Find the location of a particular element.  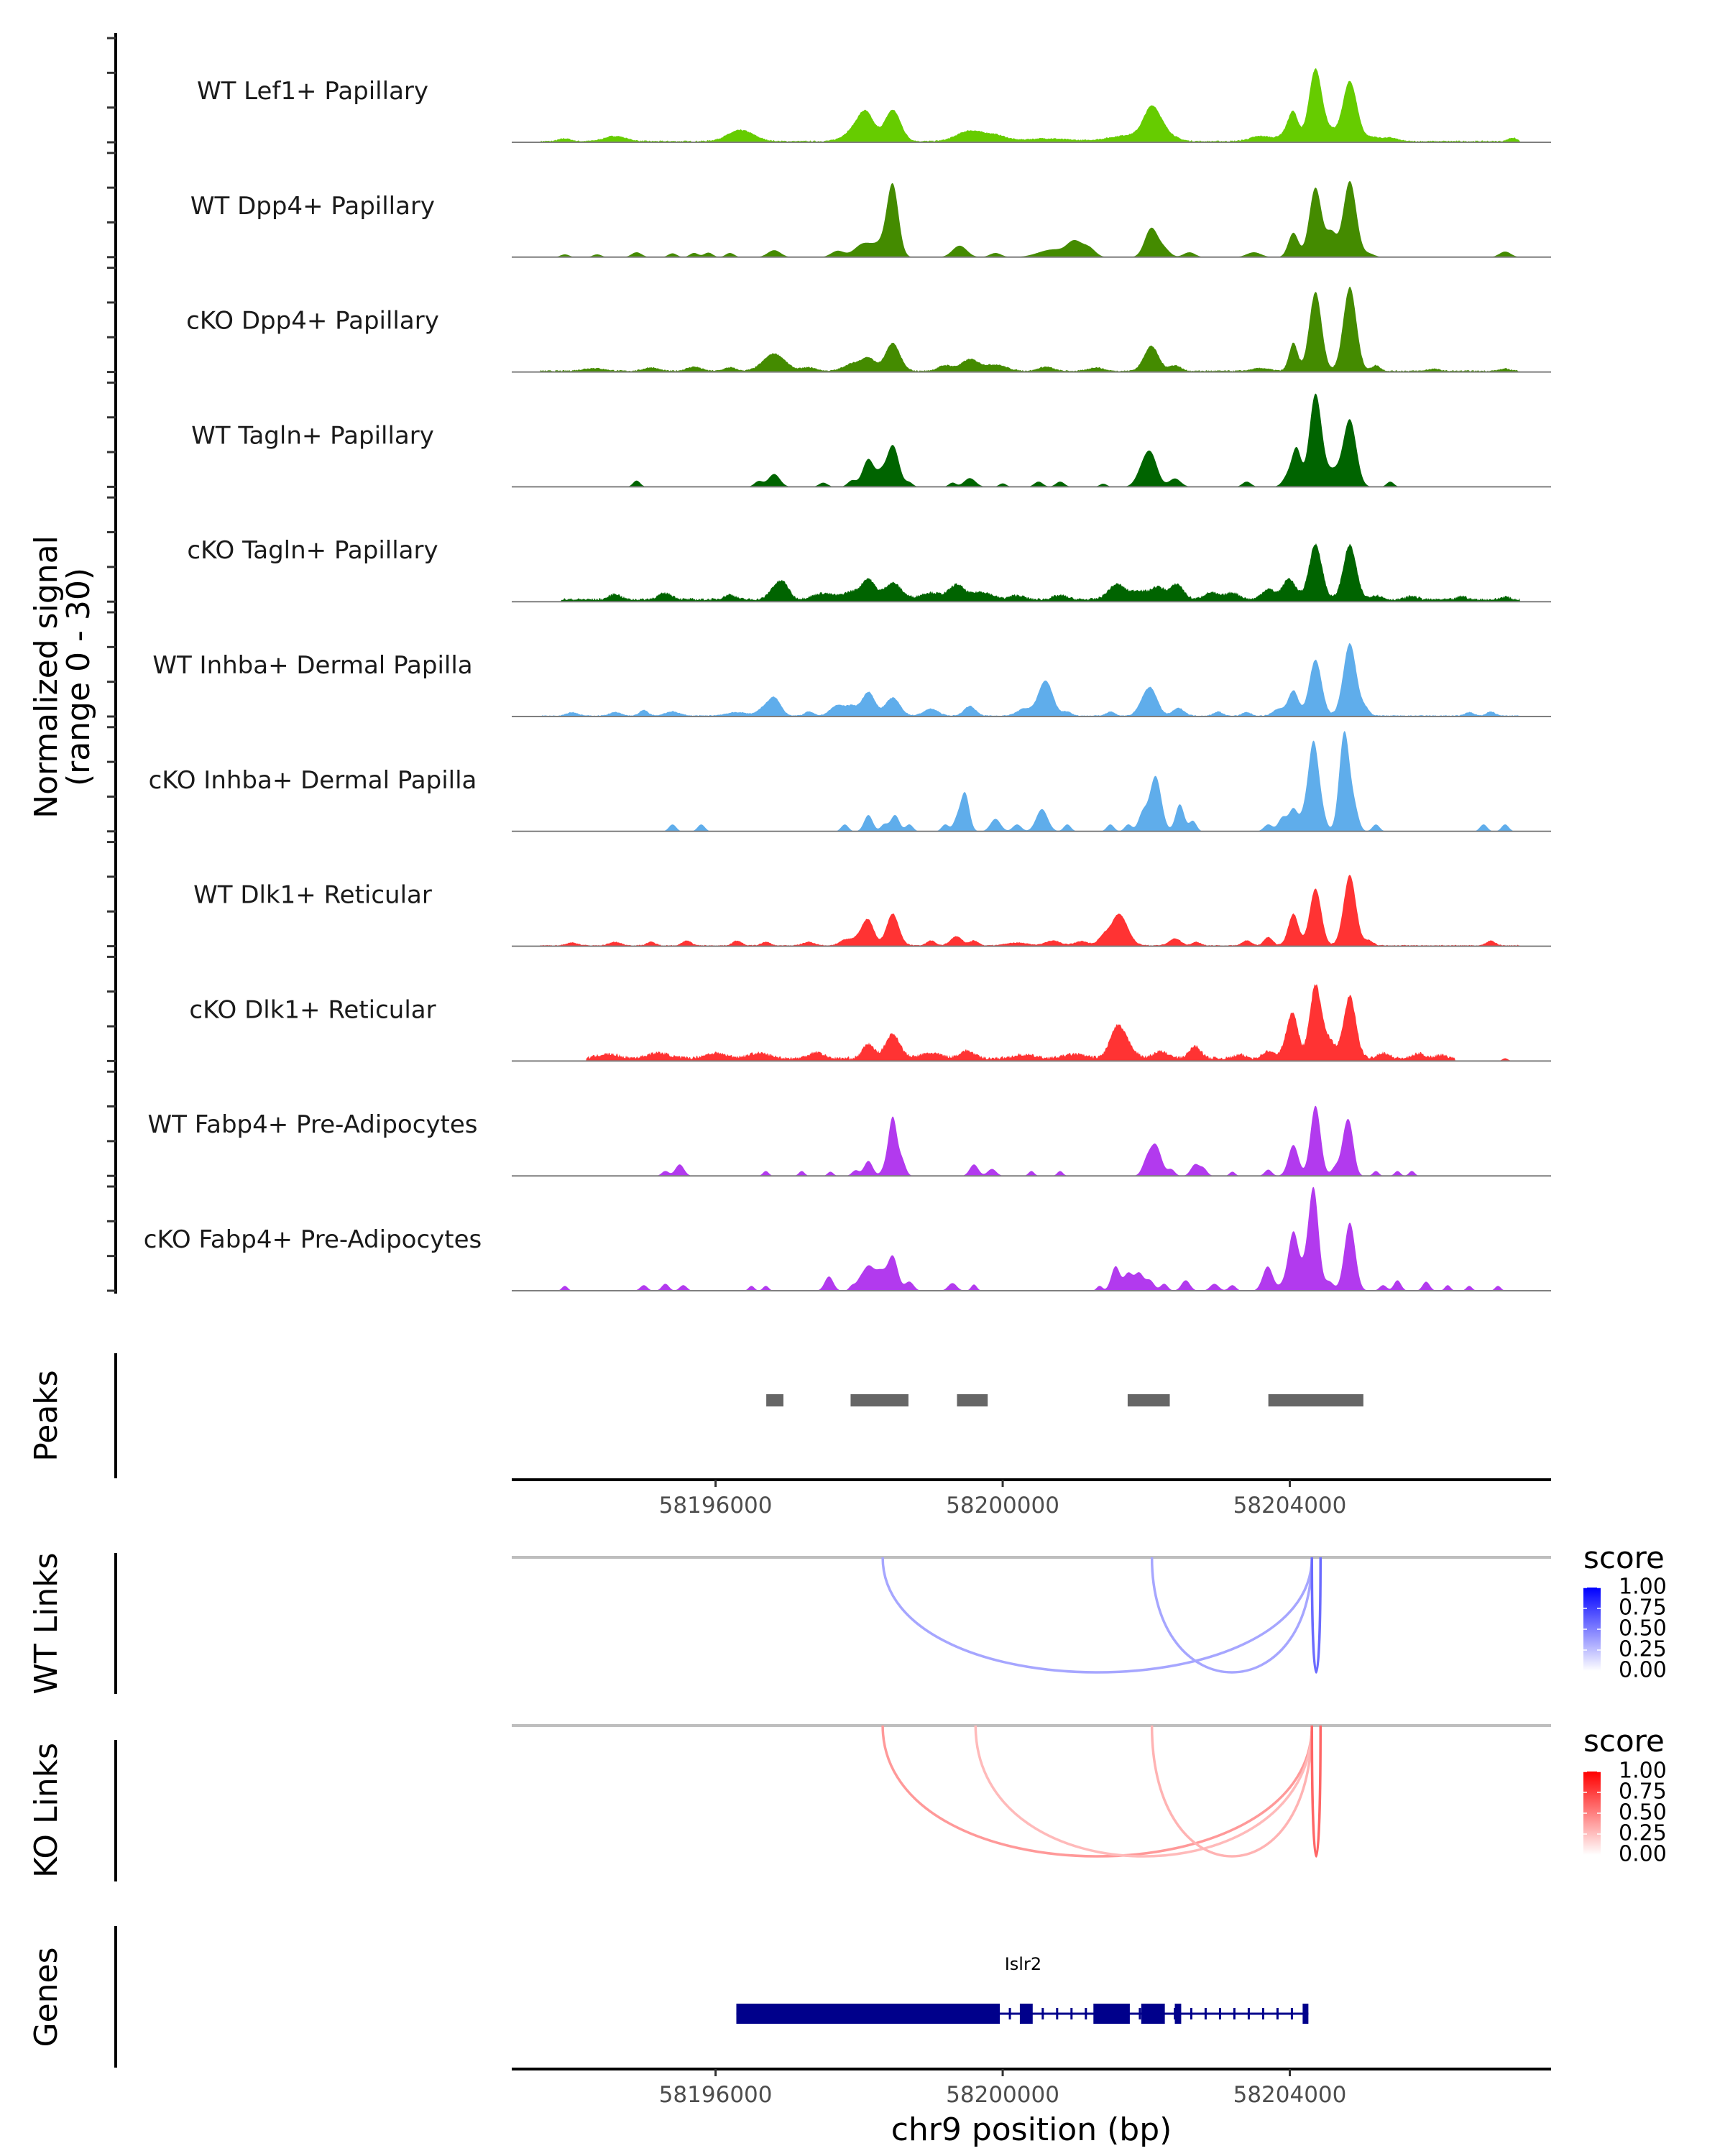

track-label: cKO Dlk1+ Reticular is located at coordinates (312, 1010).